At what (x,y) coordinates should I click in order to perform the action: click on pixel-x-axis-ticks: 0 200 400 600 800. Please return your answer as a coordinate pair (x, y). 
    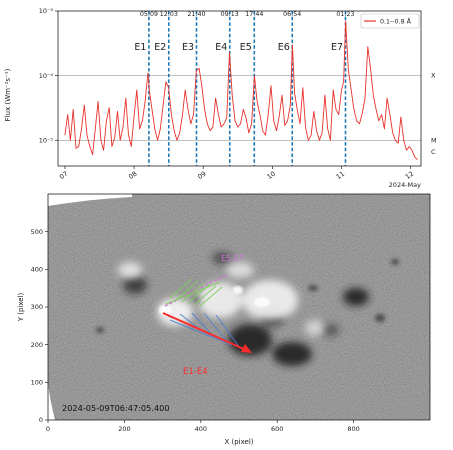
    Looking at the image, I should click on (203, 426).